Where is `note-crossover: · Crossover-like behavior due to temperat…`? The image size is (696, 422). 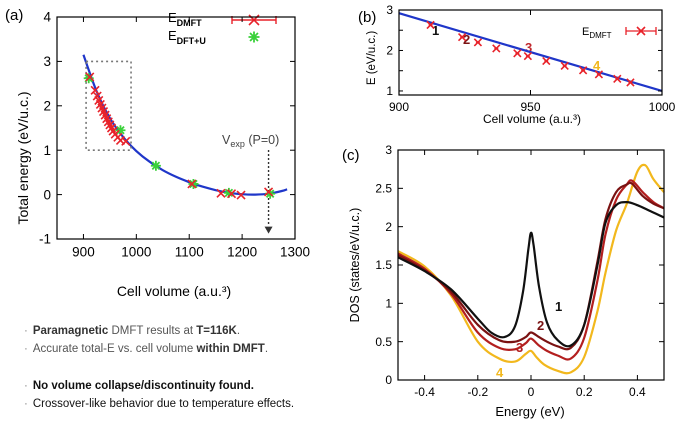 note-crossover: · Crossover-like behavior due to temperat… is located at coordinates (189, 404).